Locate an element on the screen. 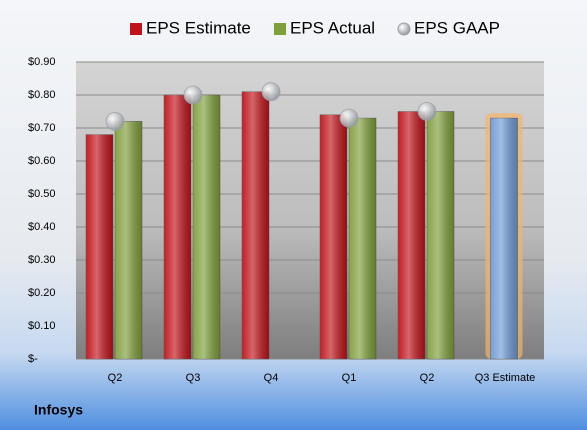  x-tick-label: Q3 is located at coordinates (193, 378).